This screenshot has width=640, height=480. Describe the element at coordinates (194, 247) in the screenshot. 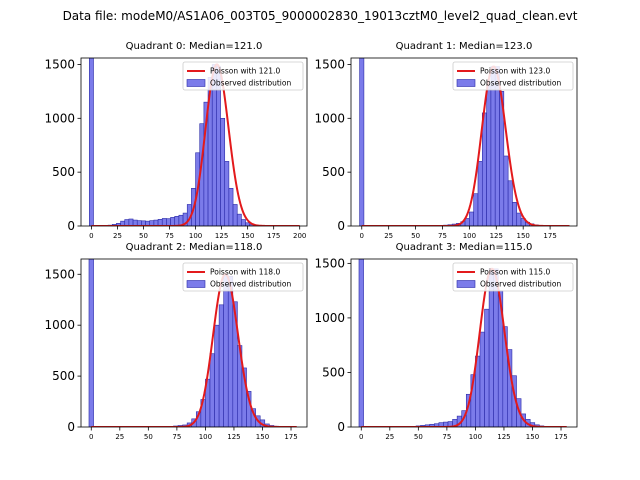

I see `subplot-title: Quadrant 2: Median=118.0` at that location.